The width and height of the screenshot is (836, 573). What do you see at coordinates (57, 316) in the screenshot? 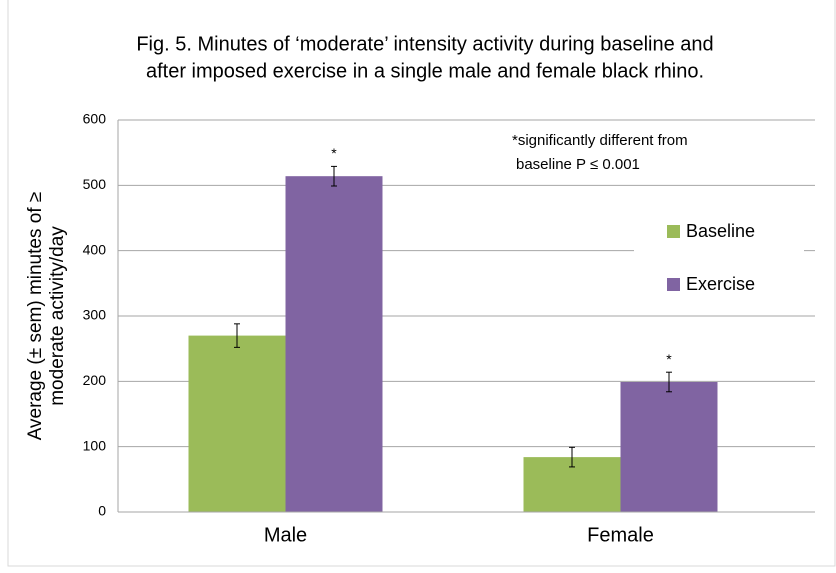
I see `y-axis-label: moderate activity/day` at bounding box center [57, 316].